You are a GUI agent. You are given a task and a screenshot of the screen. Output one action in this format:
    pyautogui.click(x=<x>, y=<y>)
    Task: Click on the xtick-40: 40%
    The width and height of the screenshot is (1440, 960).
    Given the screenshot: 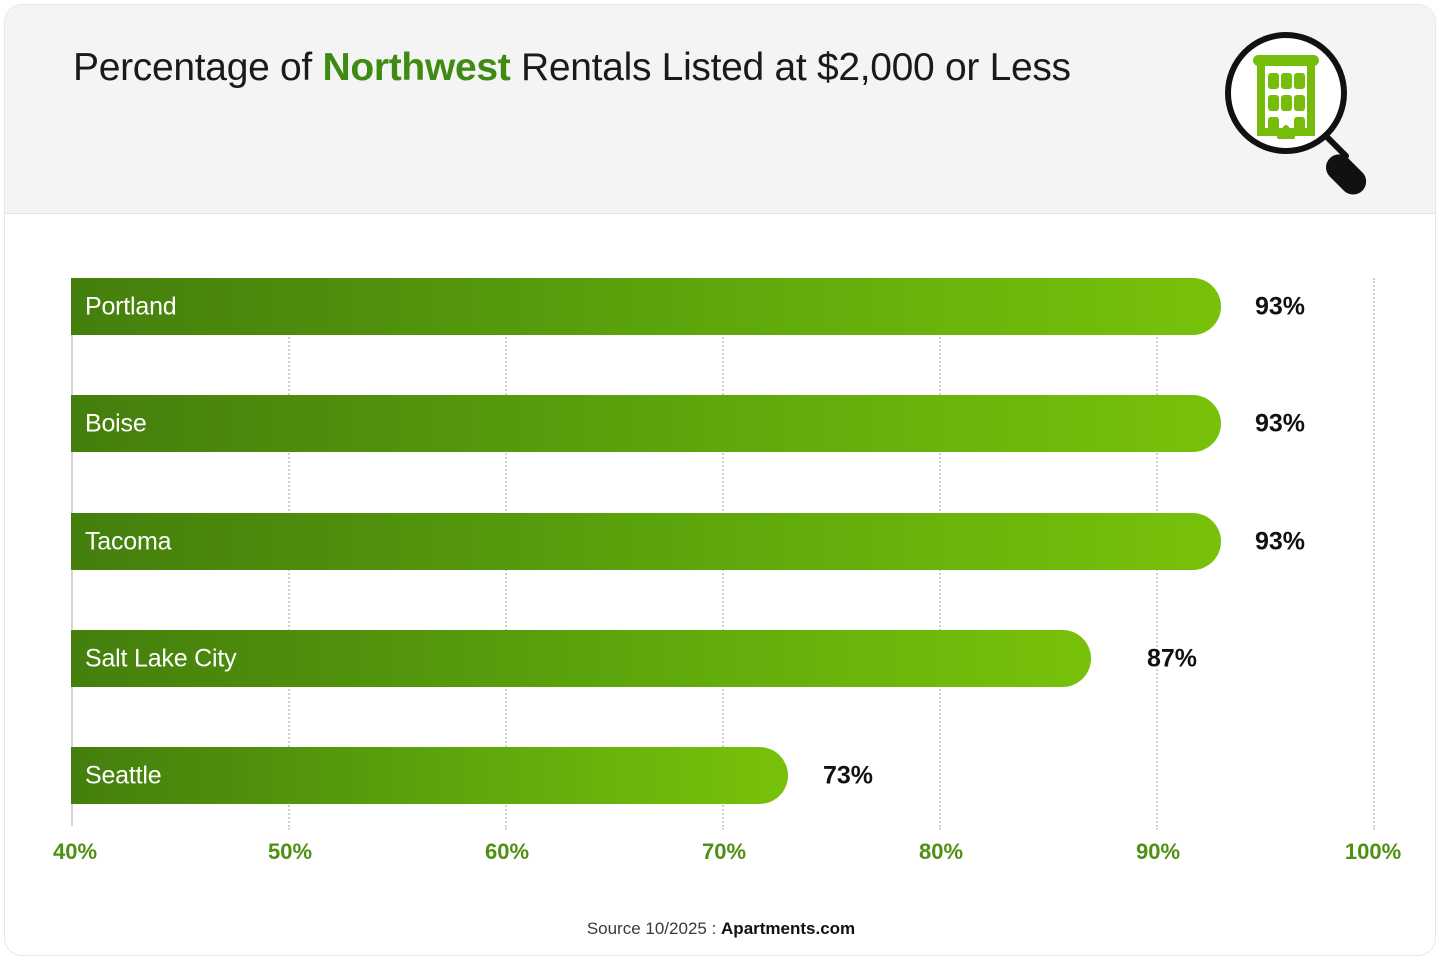 What is the action you would take?
    pyautogui.click(x=75, y=851)
    